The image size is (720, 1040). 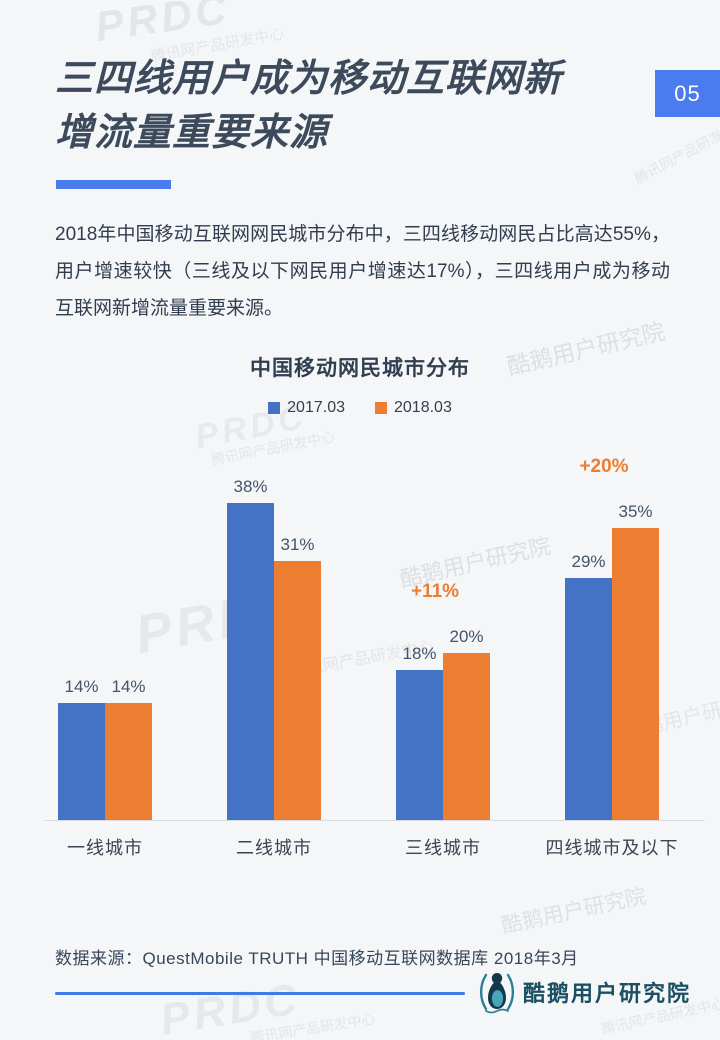 What do you see at coordinates (105, 630) in the screenshot?
I see `bar-group-一线城市: 14% 14%` at bounding box center [105, 630].